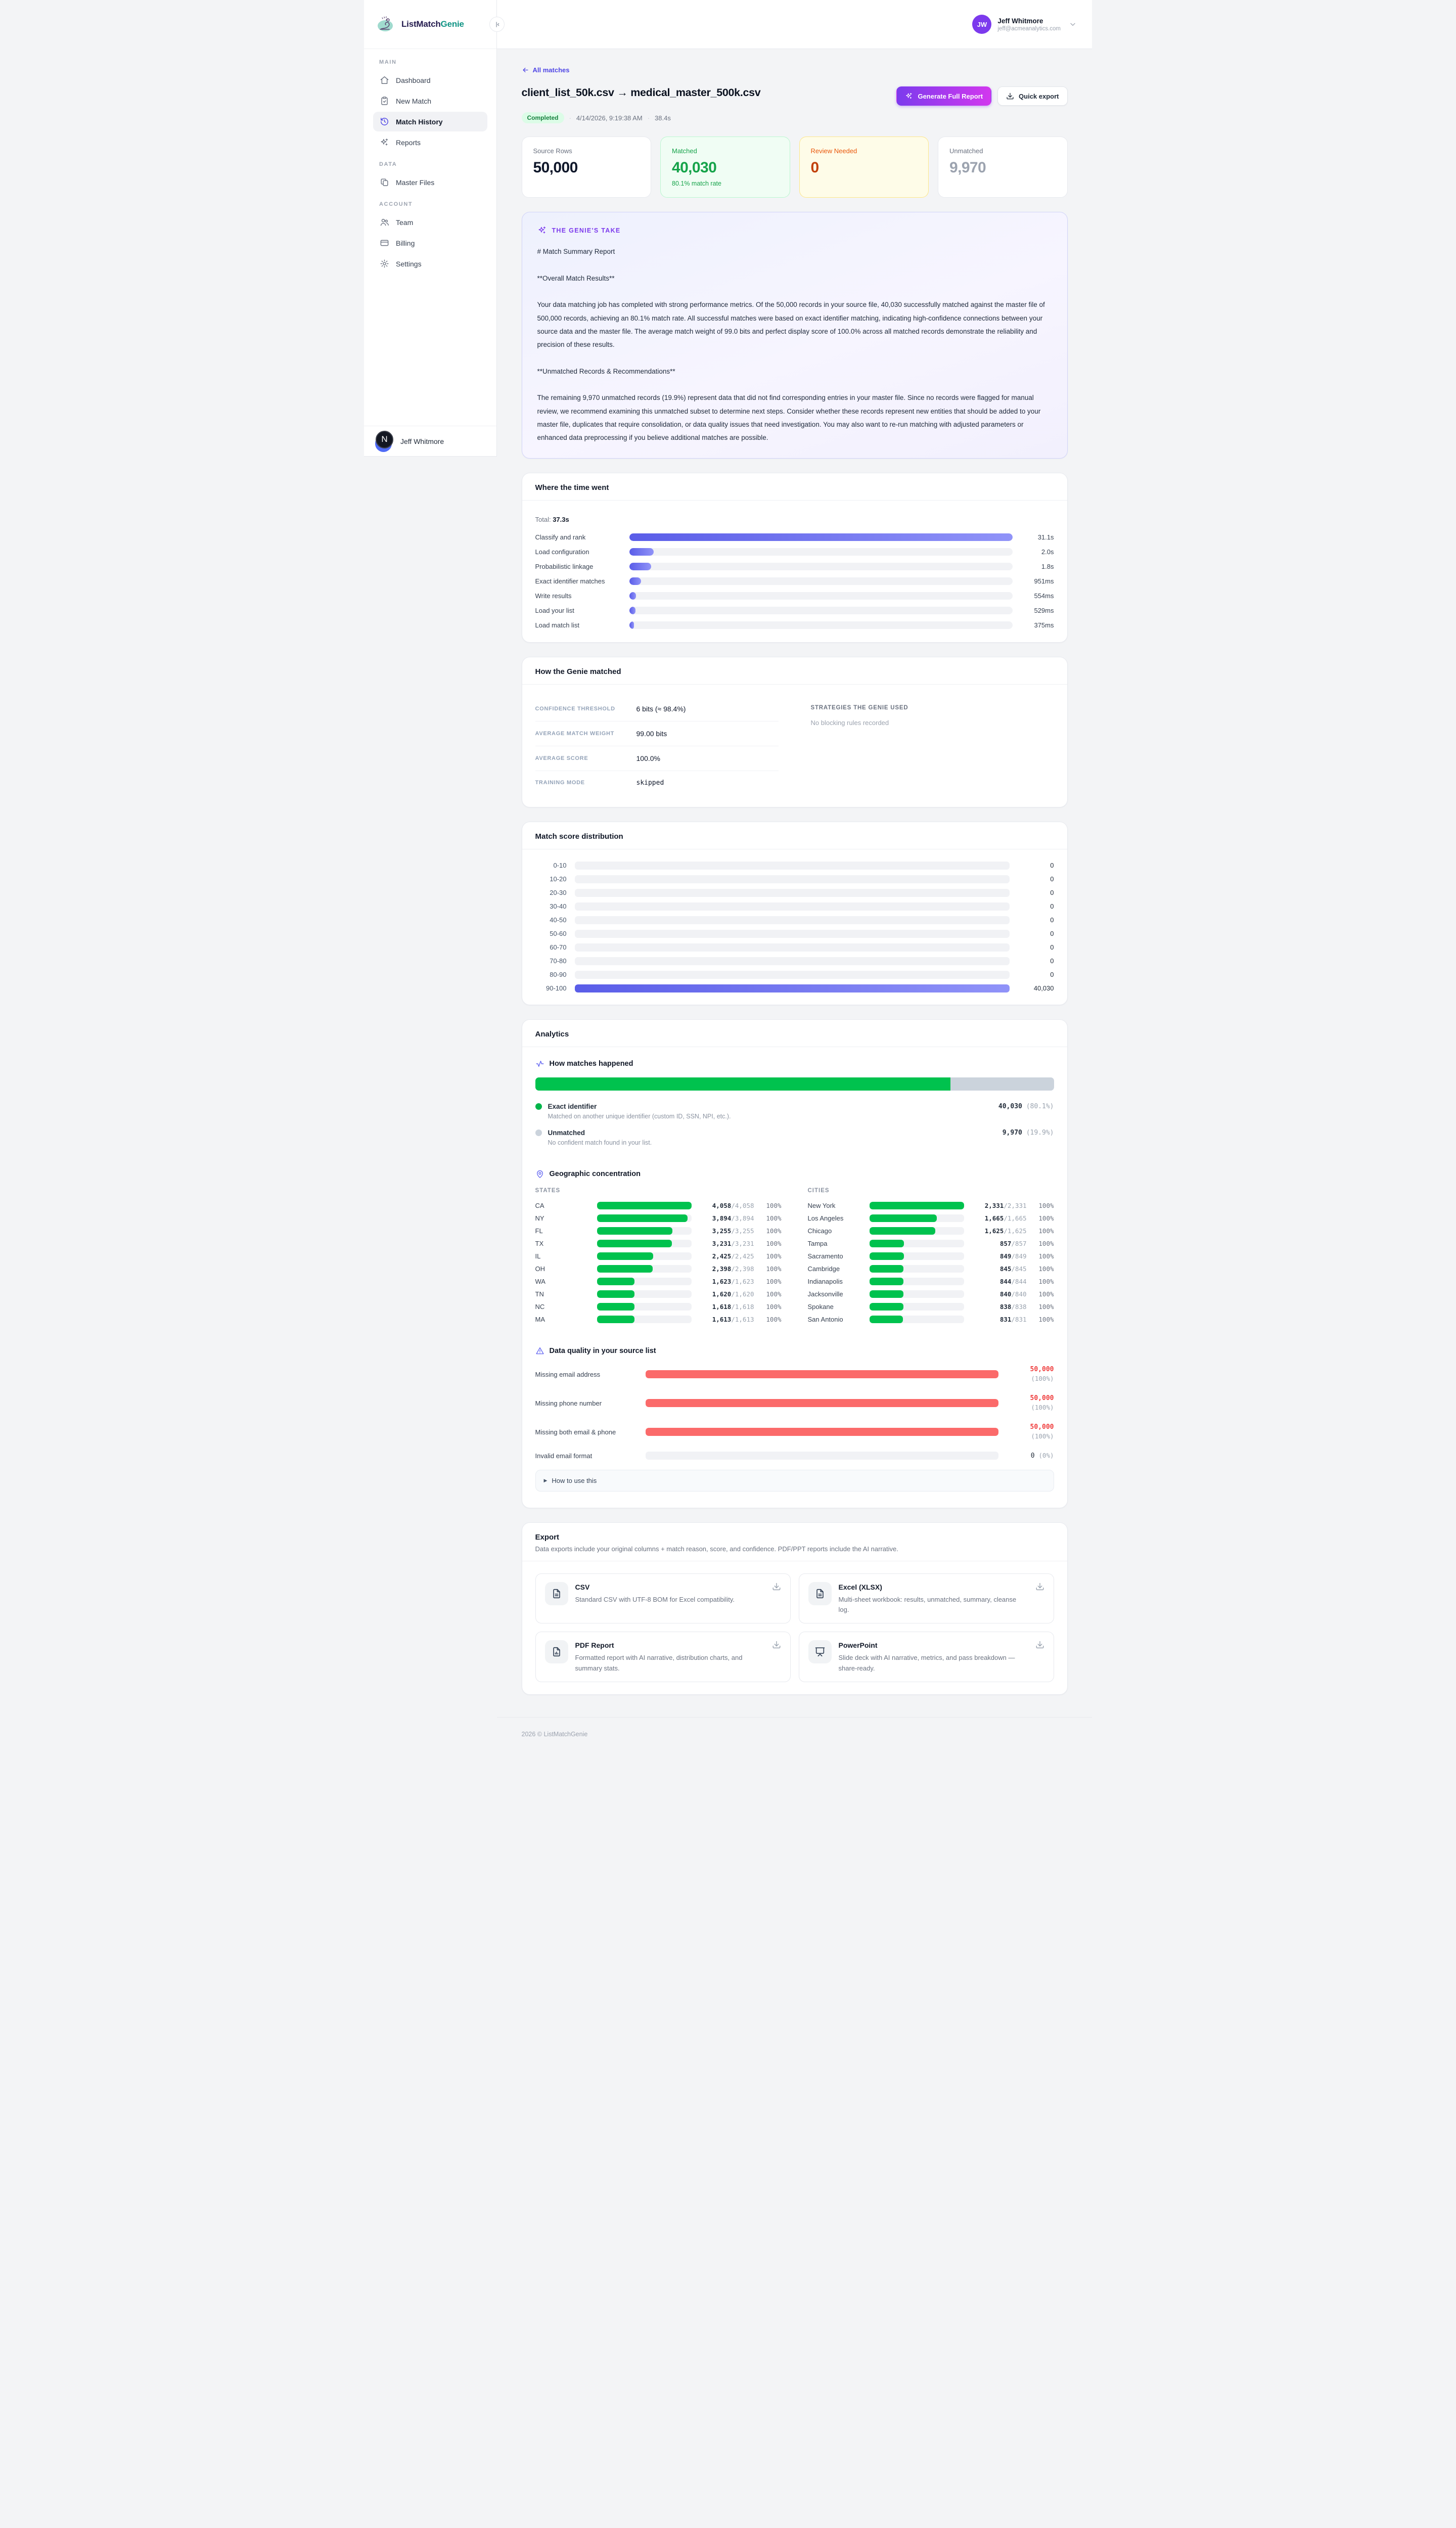  What do you see at coordinates (967, 168) in the screenshot?
I see `stat-value: 9,970` at bounding box center [967, 168].